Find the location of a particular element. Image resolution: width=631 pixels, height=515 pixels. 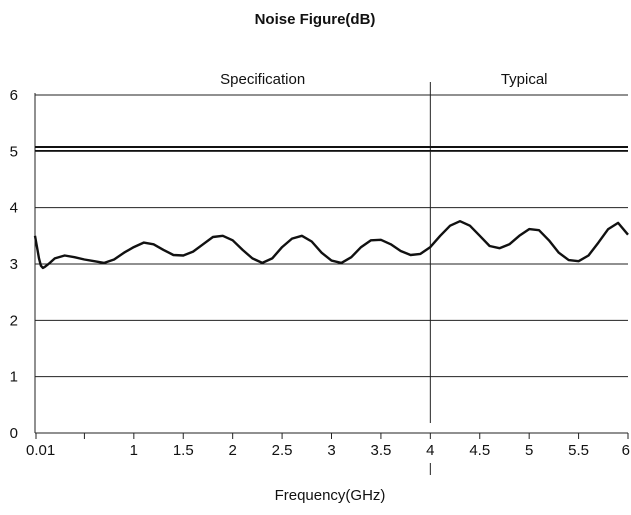

series-line is located at coordinates (331, 245).